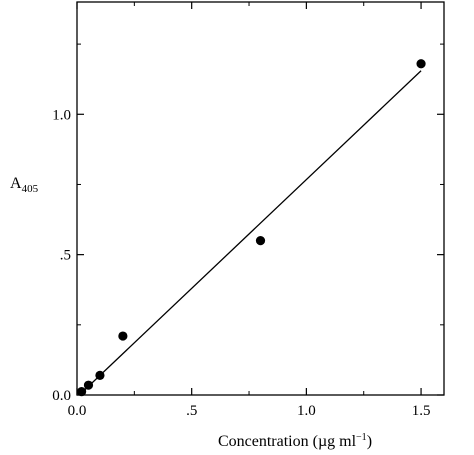  I want to click on x-tick-label-1: .5, so click(191, 411).